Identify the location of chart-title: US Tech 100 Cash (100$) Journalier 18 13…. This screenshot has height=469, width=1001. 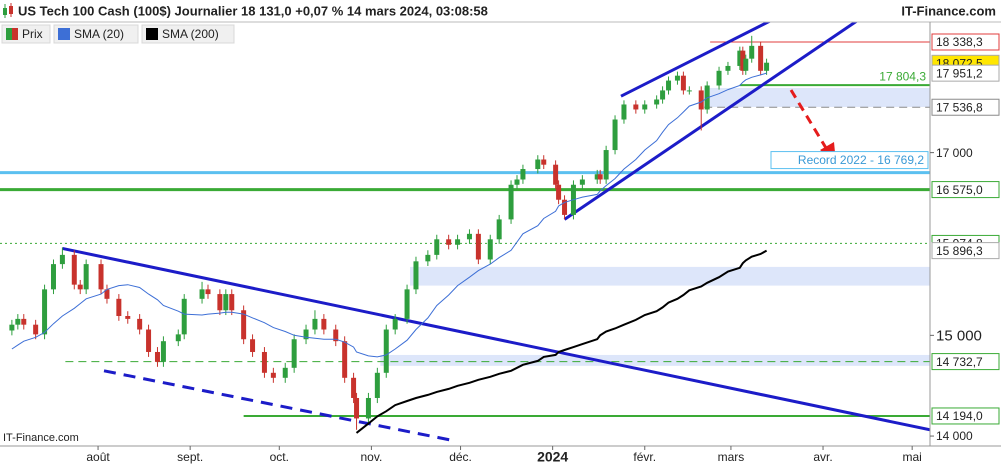
(253, 10).